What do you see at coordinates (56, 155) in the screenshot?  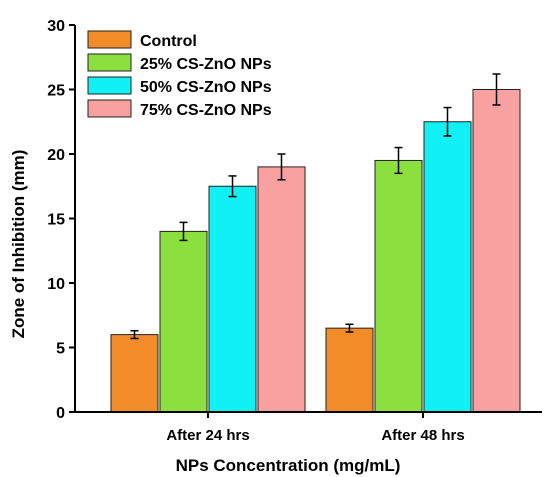 I see `y-tick-label: 20` at bounding box center [56, 155].